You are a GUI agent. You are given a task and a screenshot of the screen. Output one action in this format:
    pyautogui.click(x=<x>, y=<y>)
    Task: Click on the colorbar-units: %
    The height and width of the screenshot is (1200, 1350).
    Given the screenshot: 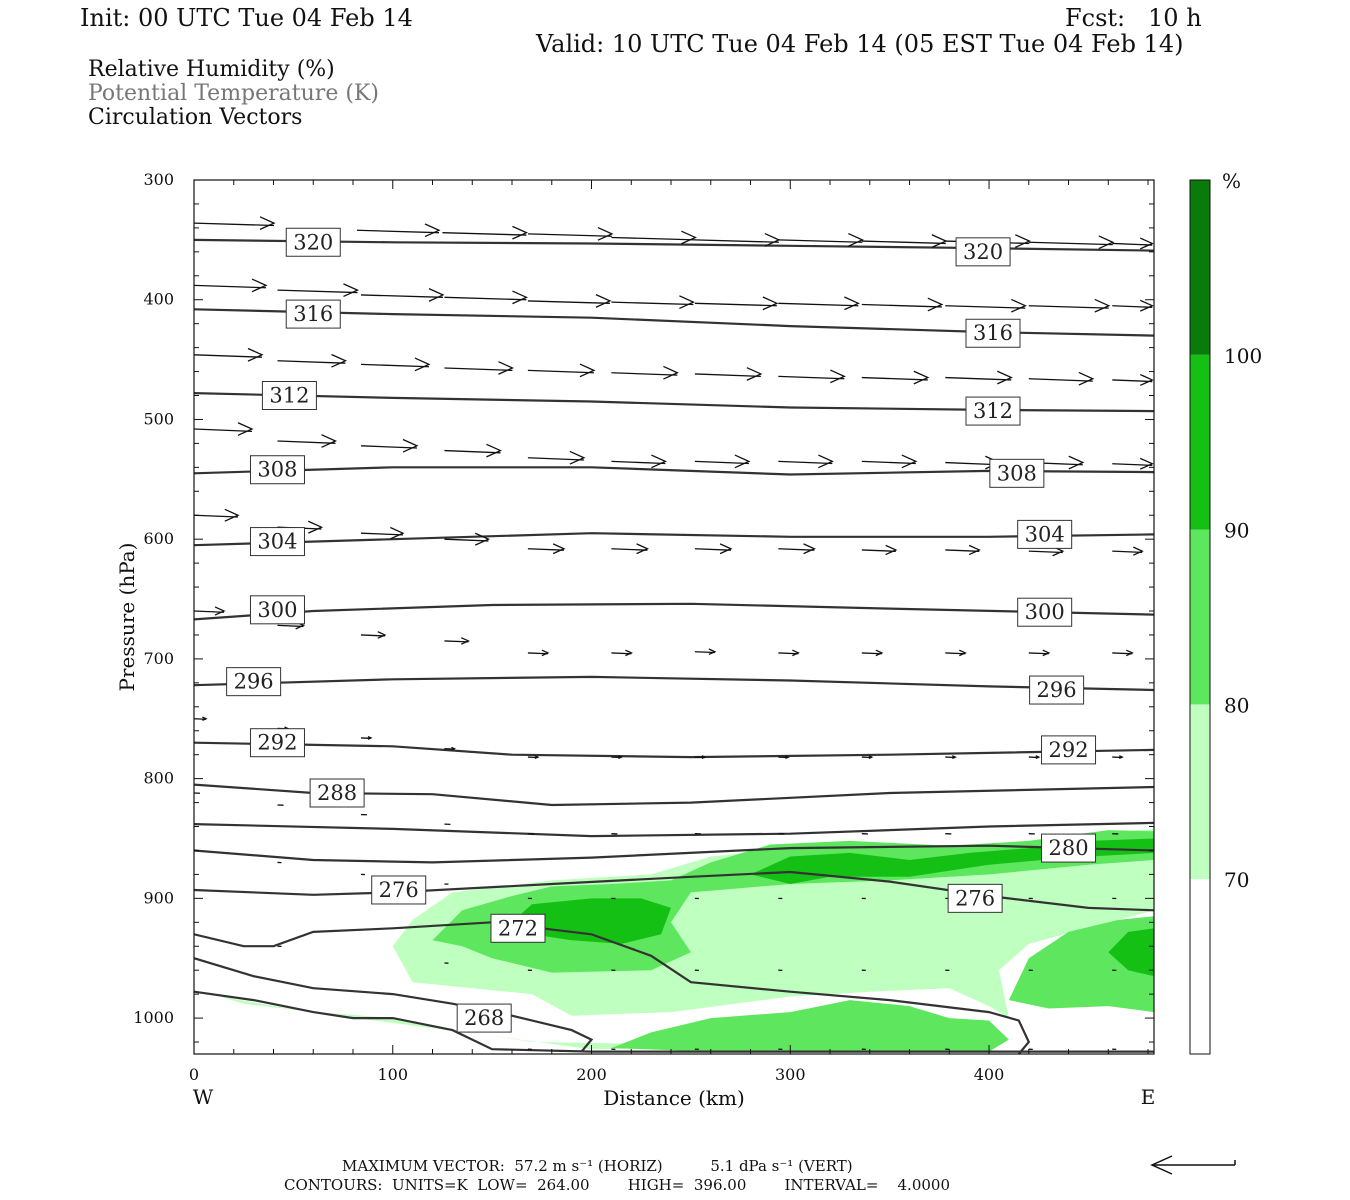 What is the action you would take?
    pyautogui.click(x=1231, y=181)
    